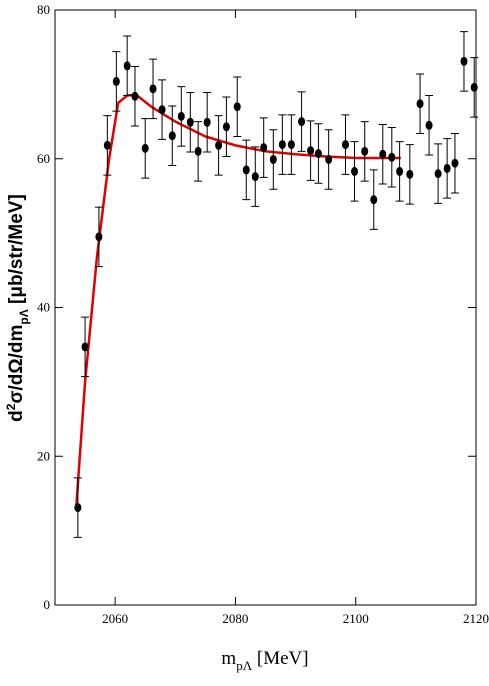 The image size is (489, 686). Describe the element at coordinates (356, 618) in the screenshot. I see `x-tick-label: 2100` at that location.